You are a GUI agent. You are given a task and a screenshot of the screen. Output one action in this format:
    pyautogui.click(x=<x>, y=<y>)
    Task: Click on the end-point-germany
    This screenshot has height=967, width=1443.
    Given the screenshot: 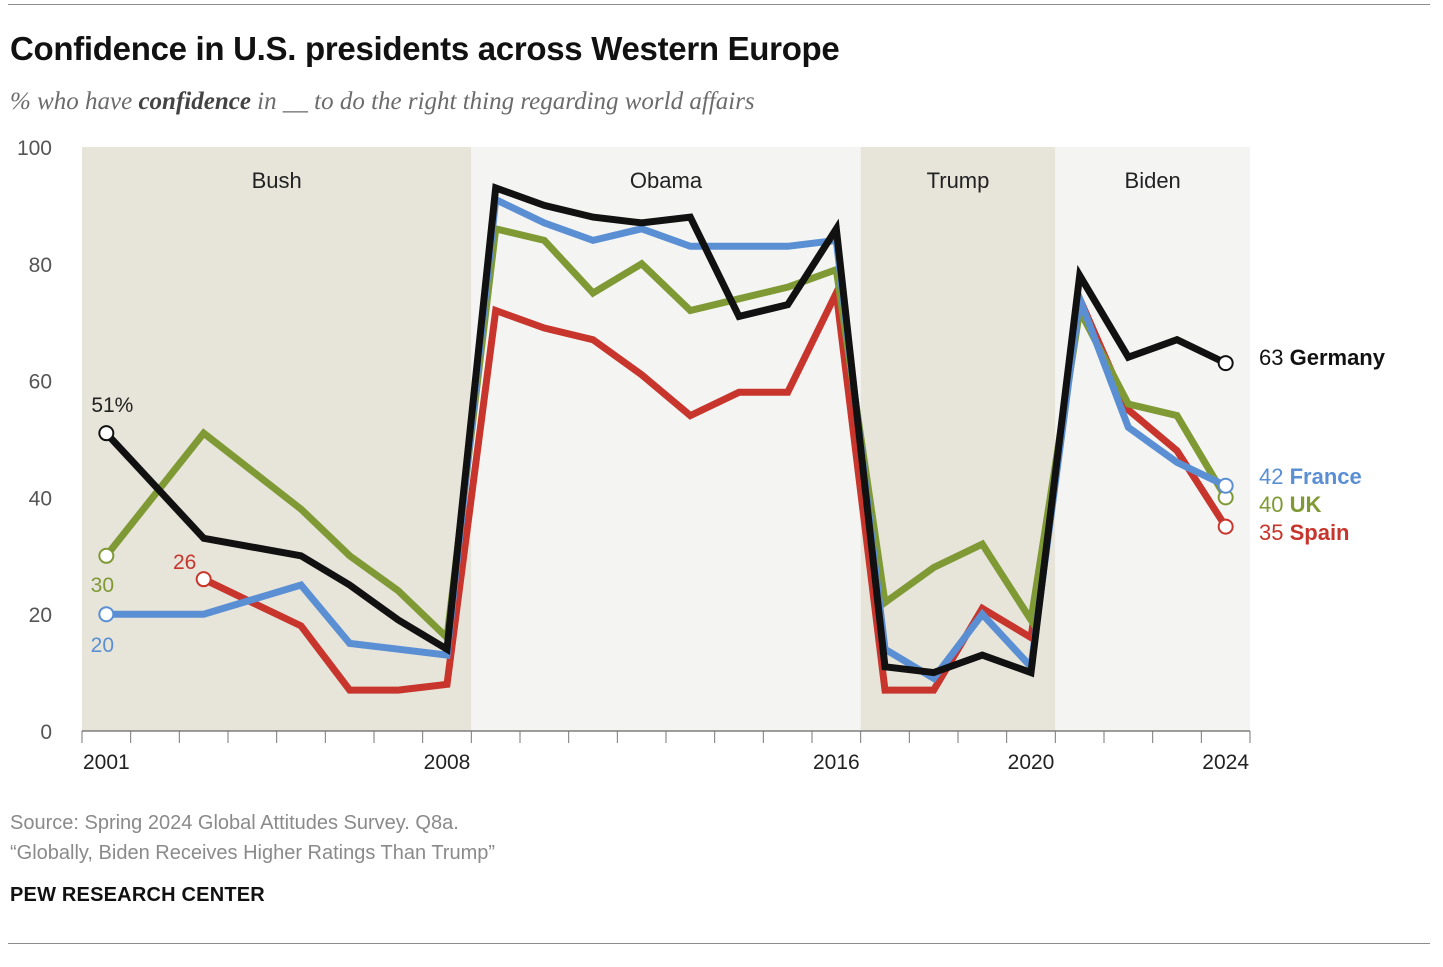 What is the action you would take?
    pyautogui.click(x=1225, y=363)
    